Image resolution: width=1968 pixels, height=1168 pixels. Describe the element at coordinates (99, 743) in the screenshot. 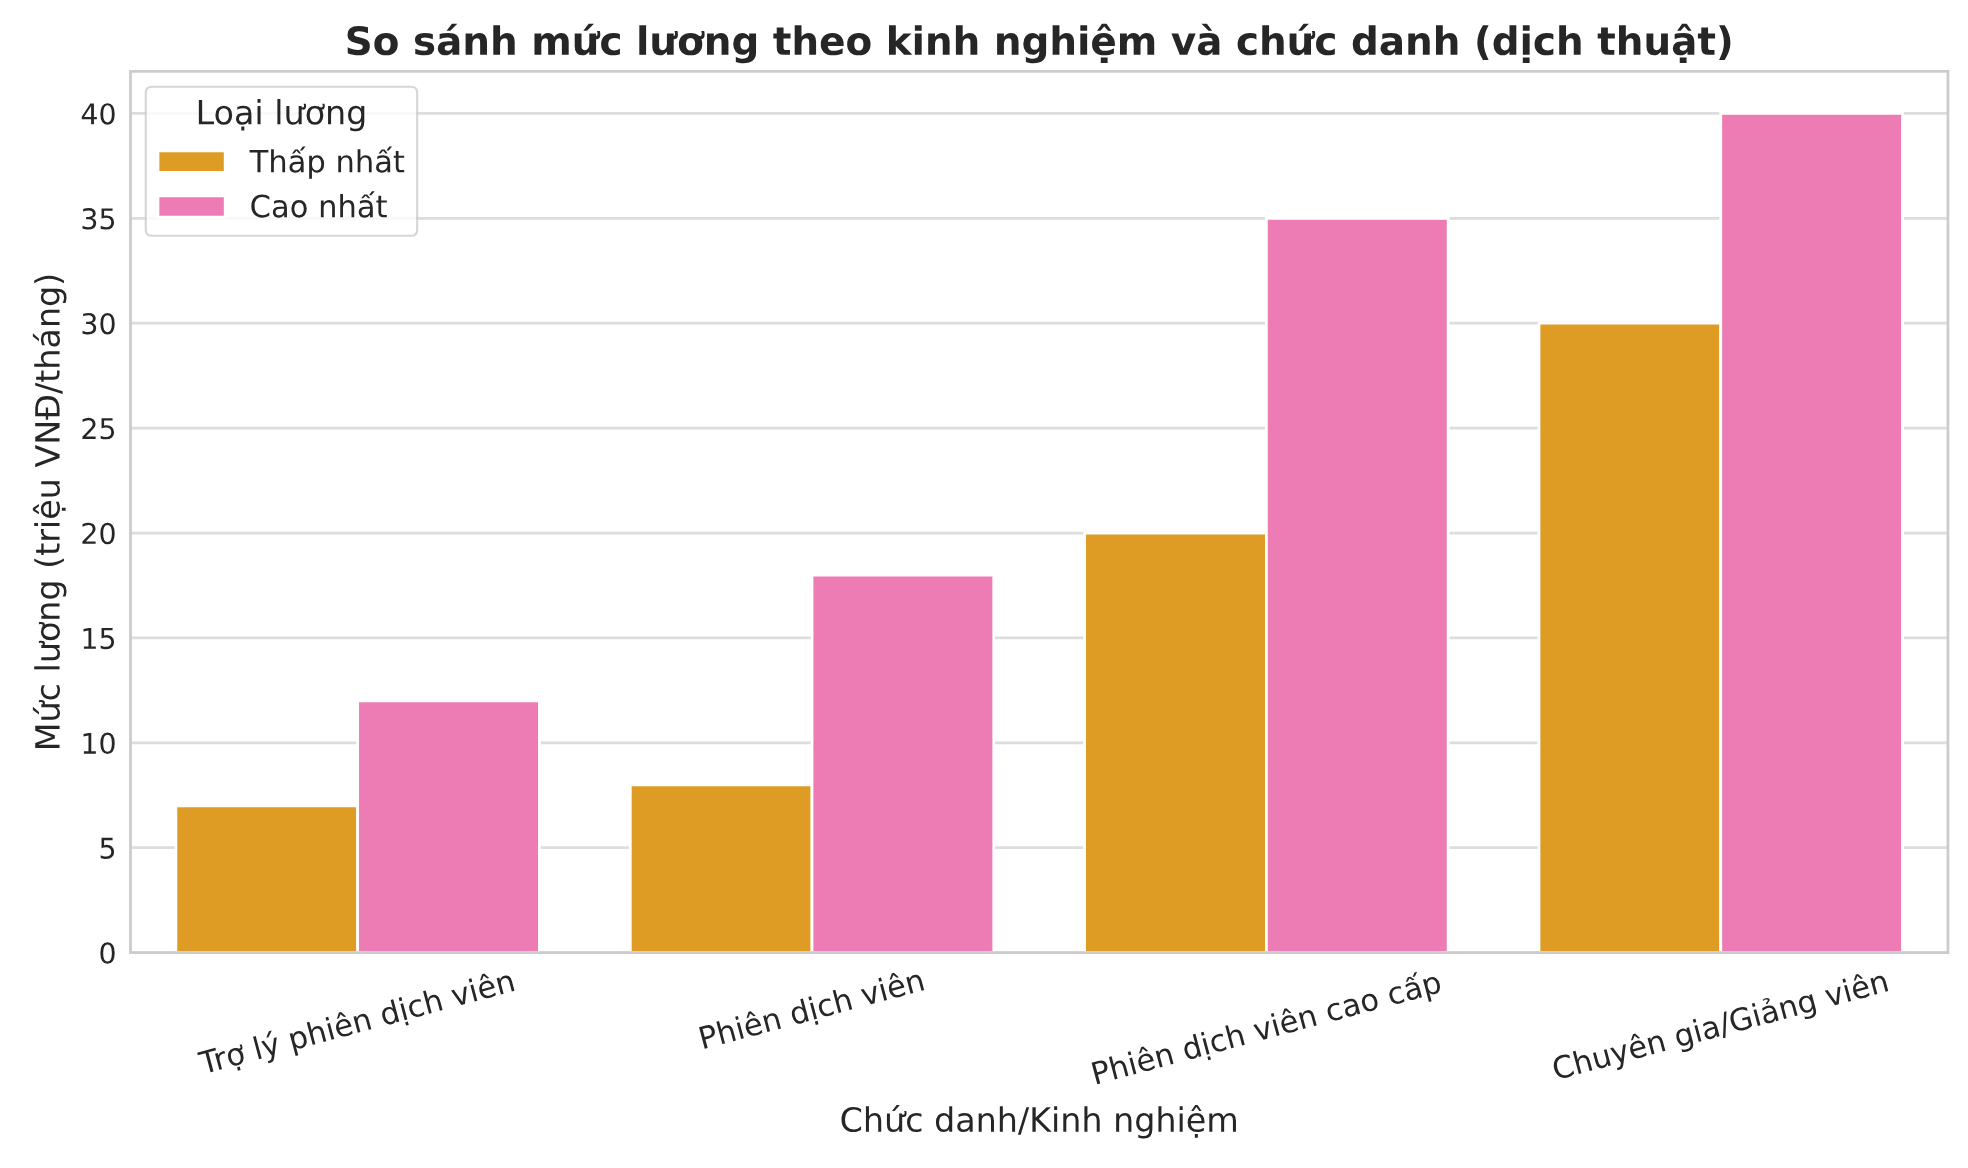

I see `y-tick-label: 10` at that location.